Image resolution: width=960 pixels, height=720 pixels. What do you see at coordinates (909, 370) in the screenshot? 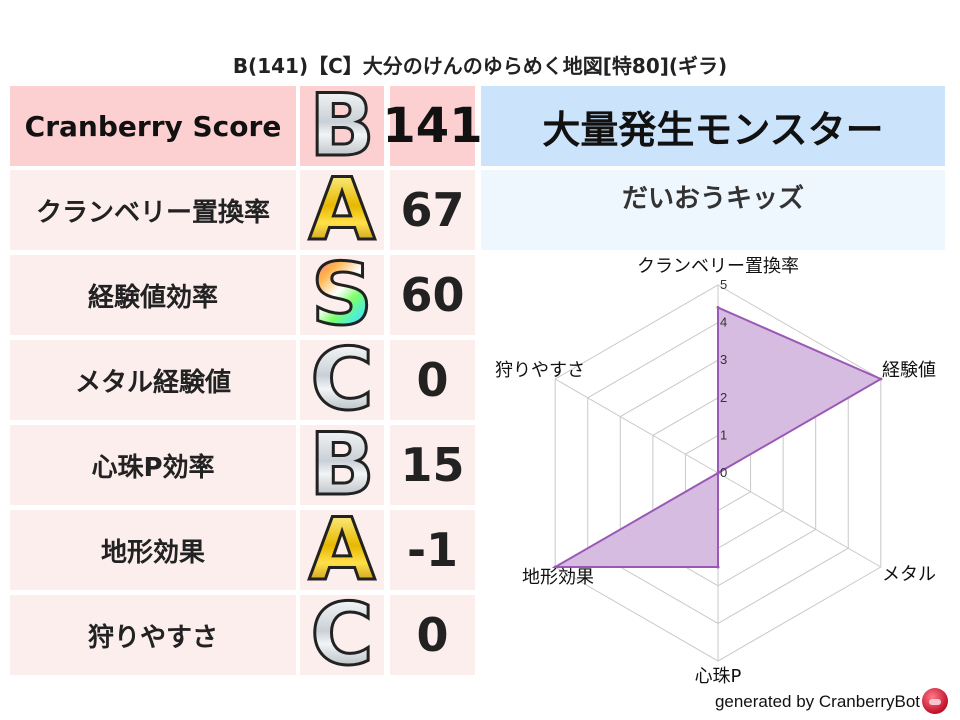
I see `axis-label: 経験値` at bounding box center [909, 370].